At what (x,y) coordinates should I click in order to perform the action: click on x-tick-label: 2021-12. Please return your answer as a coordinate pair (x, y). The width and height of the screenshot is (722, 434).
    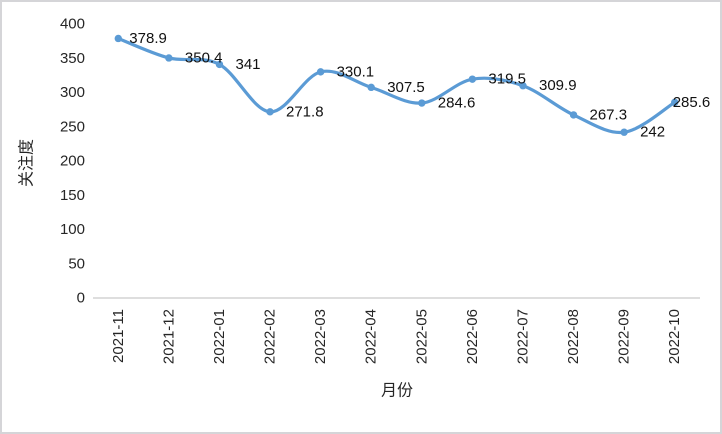
    Looking at the image, I should click on (168, 336).